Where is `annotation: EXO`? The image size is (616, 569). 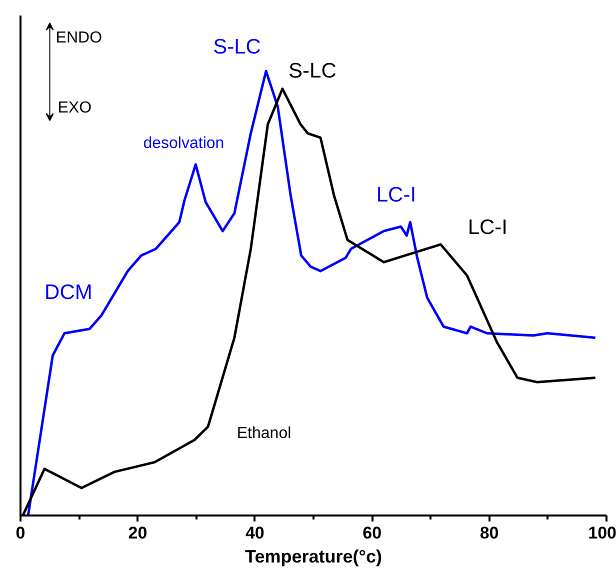 annotation: EXO is located at coordinates (75, 108).